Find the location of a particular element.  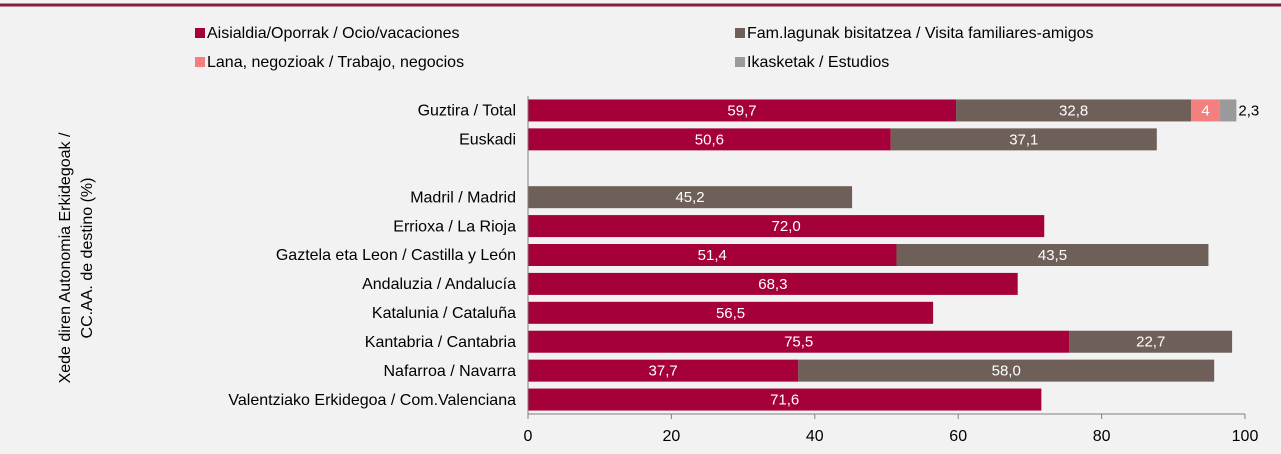

data-label: 59,7 is located at coordinates (741, 110).